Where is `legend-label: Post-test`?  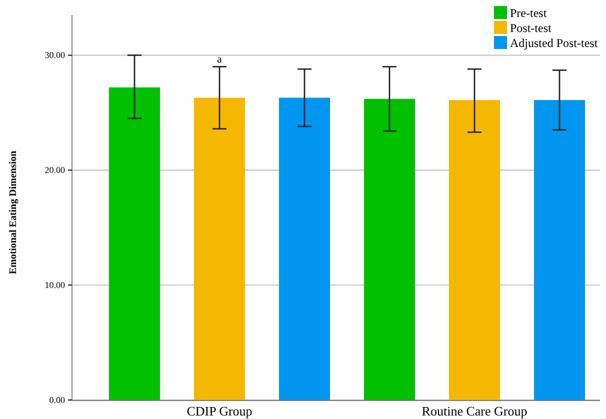
legend-label: Post-test is located at coordinates (531, 28).